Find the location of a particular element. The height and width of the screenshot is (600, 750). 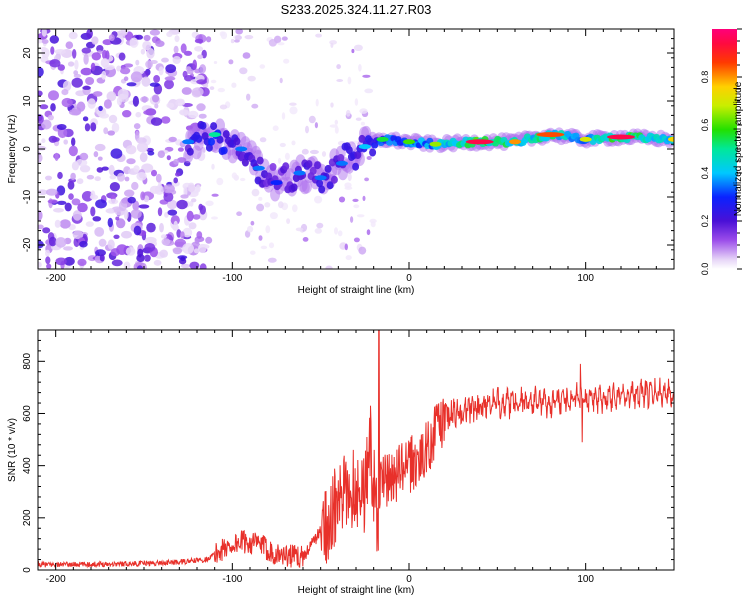

colorbar-ticks: 0.0 0.2 0.4 0.6 0.8 is located at coordinates (721, 151).